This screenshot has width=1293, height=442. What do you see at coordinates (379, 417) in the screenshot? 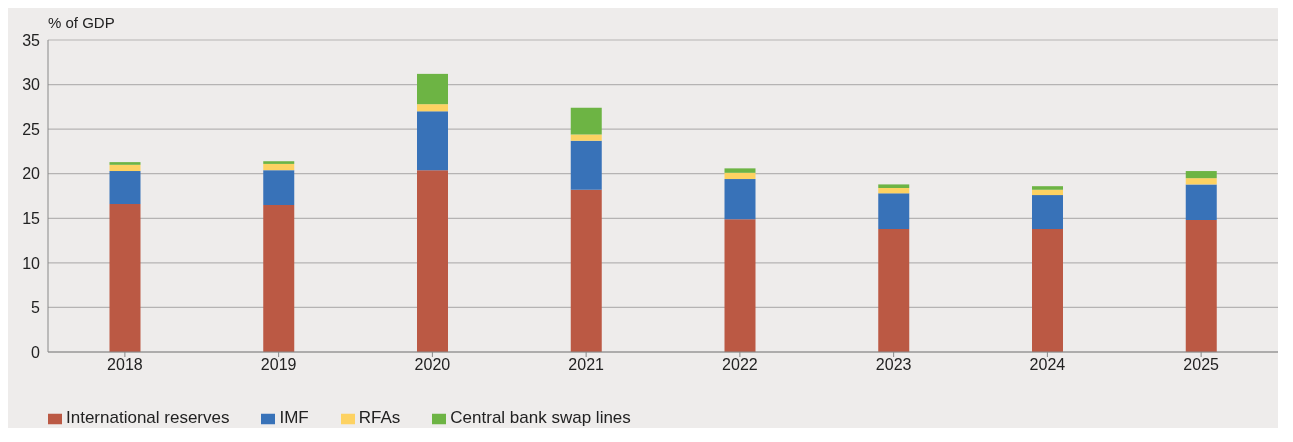
I see `legend-label: RFAs` at bounding box center [379, 417].